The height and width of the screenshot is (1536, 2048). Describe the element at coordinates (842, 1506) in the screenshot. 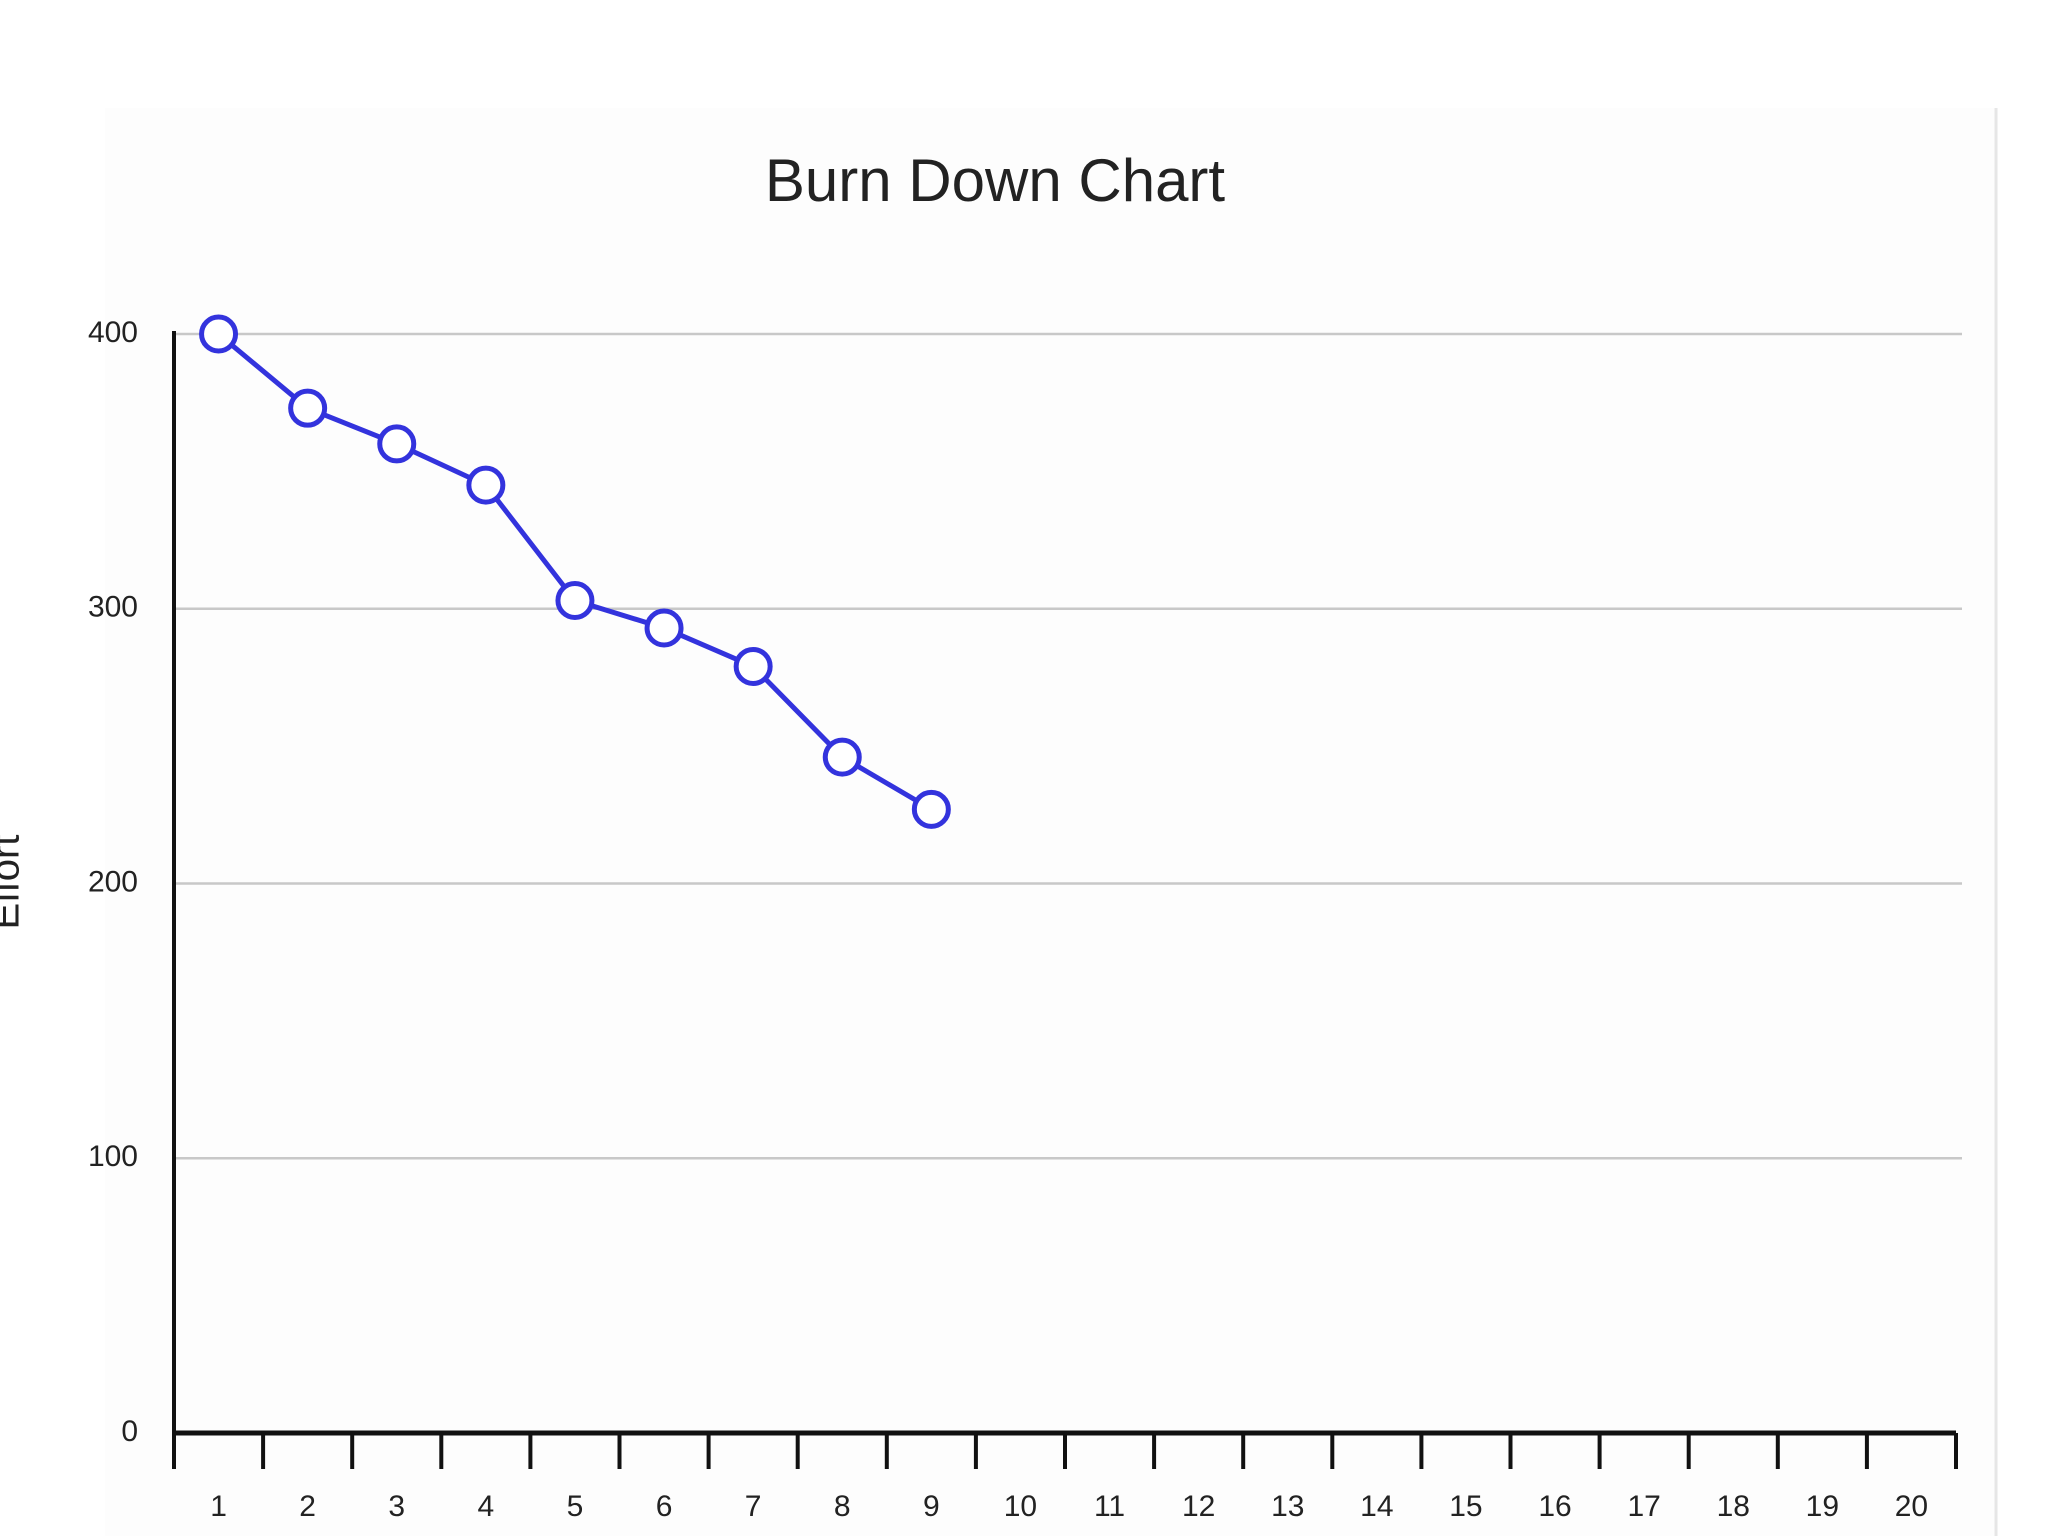

I see `x-tick-label: 8` at that location.